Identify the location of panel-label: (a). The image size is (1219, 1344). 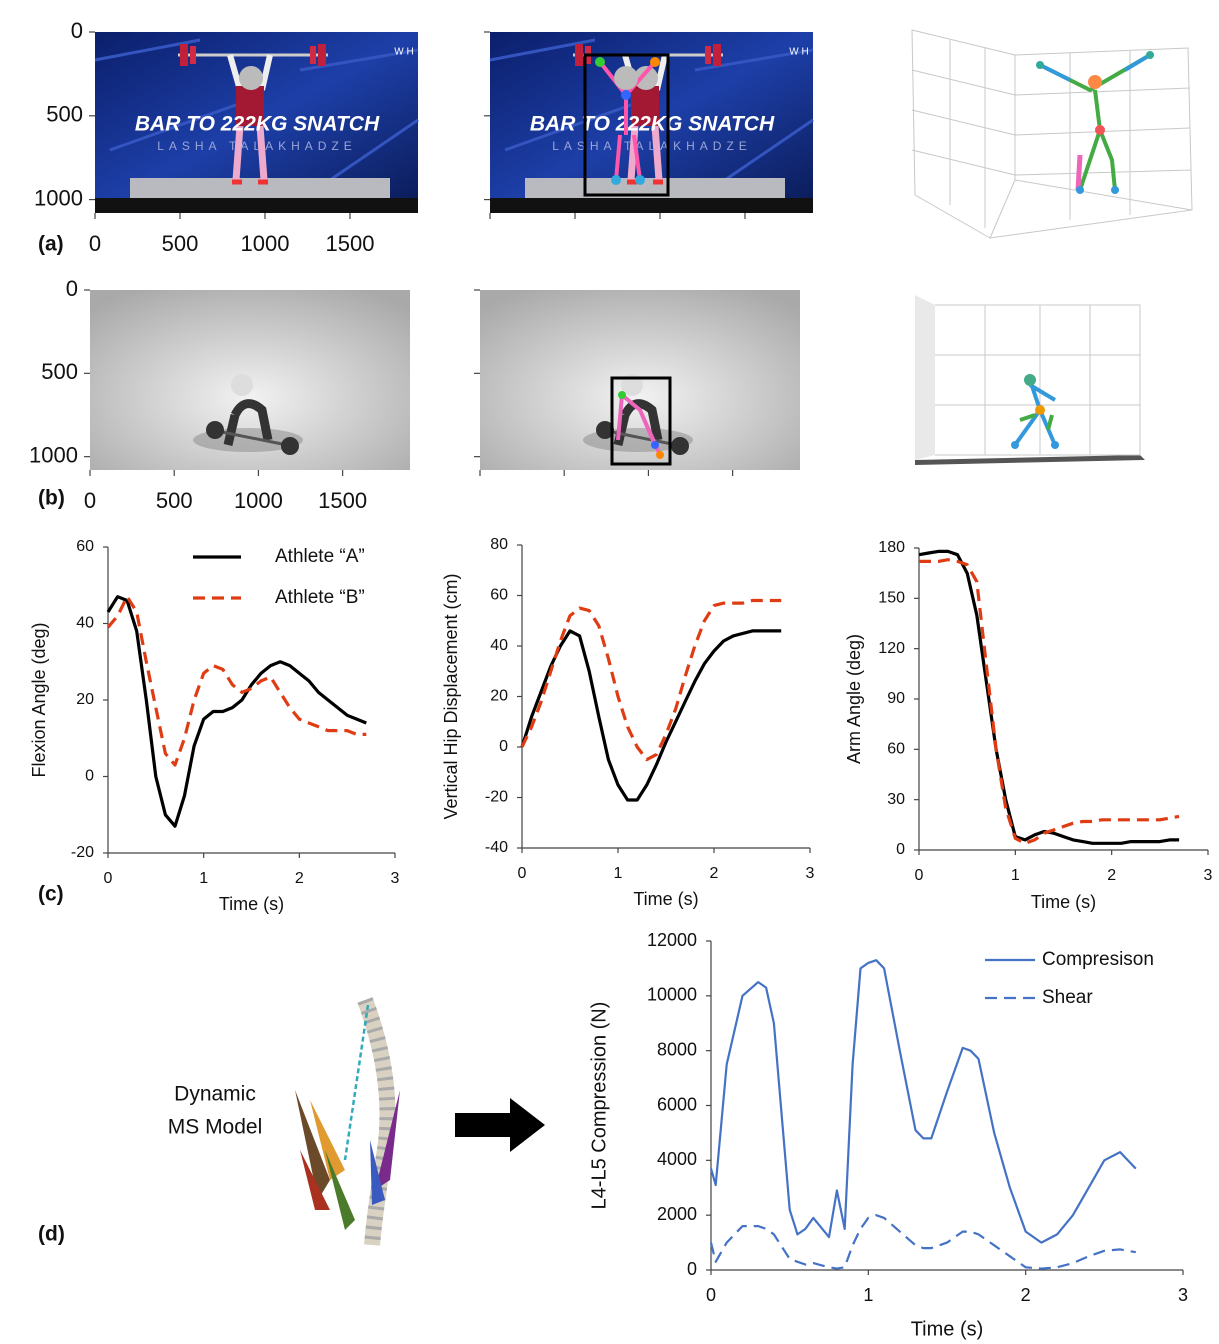
(51, 244).